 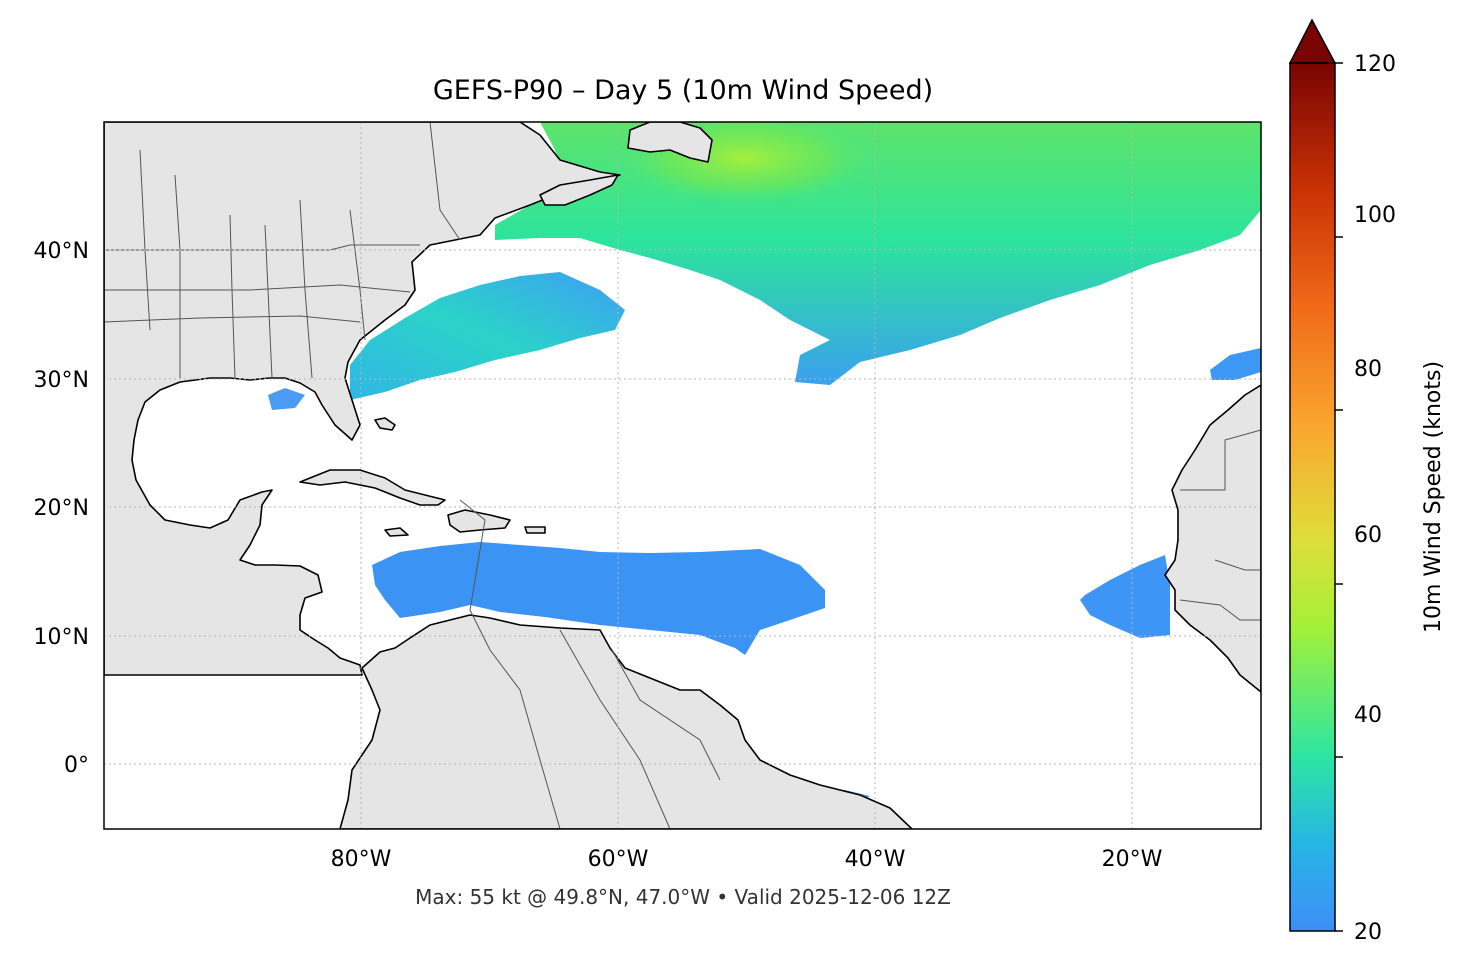 I want to click on newfoundland-land, so click(x=670, y=142).